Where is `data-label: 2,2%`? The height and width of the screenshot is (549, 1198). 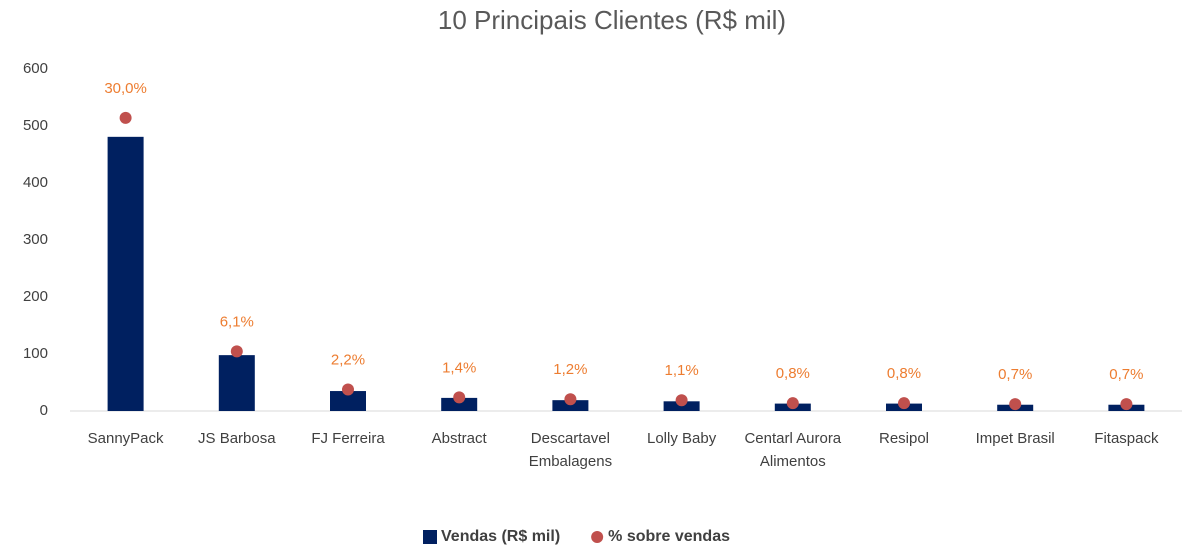
data-label: 2,2% is located at coordinates (348, 359).